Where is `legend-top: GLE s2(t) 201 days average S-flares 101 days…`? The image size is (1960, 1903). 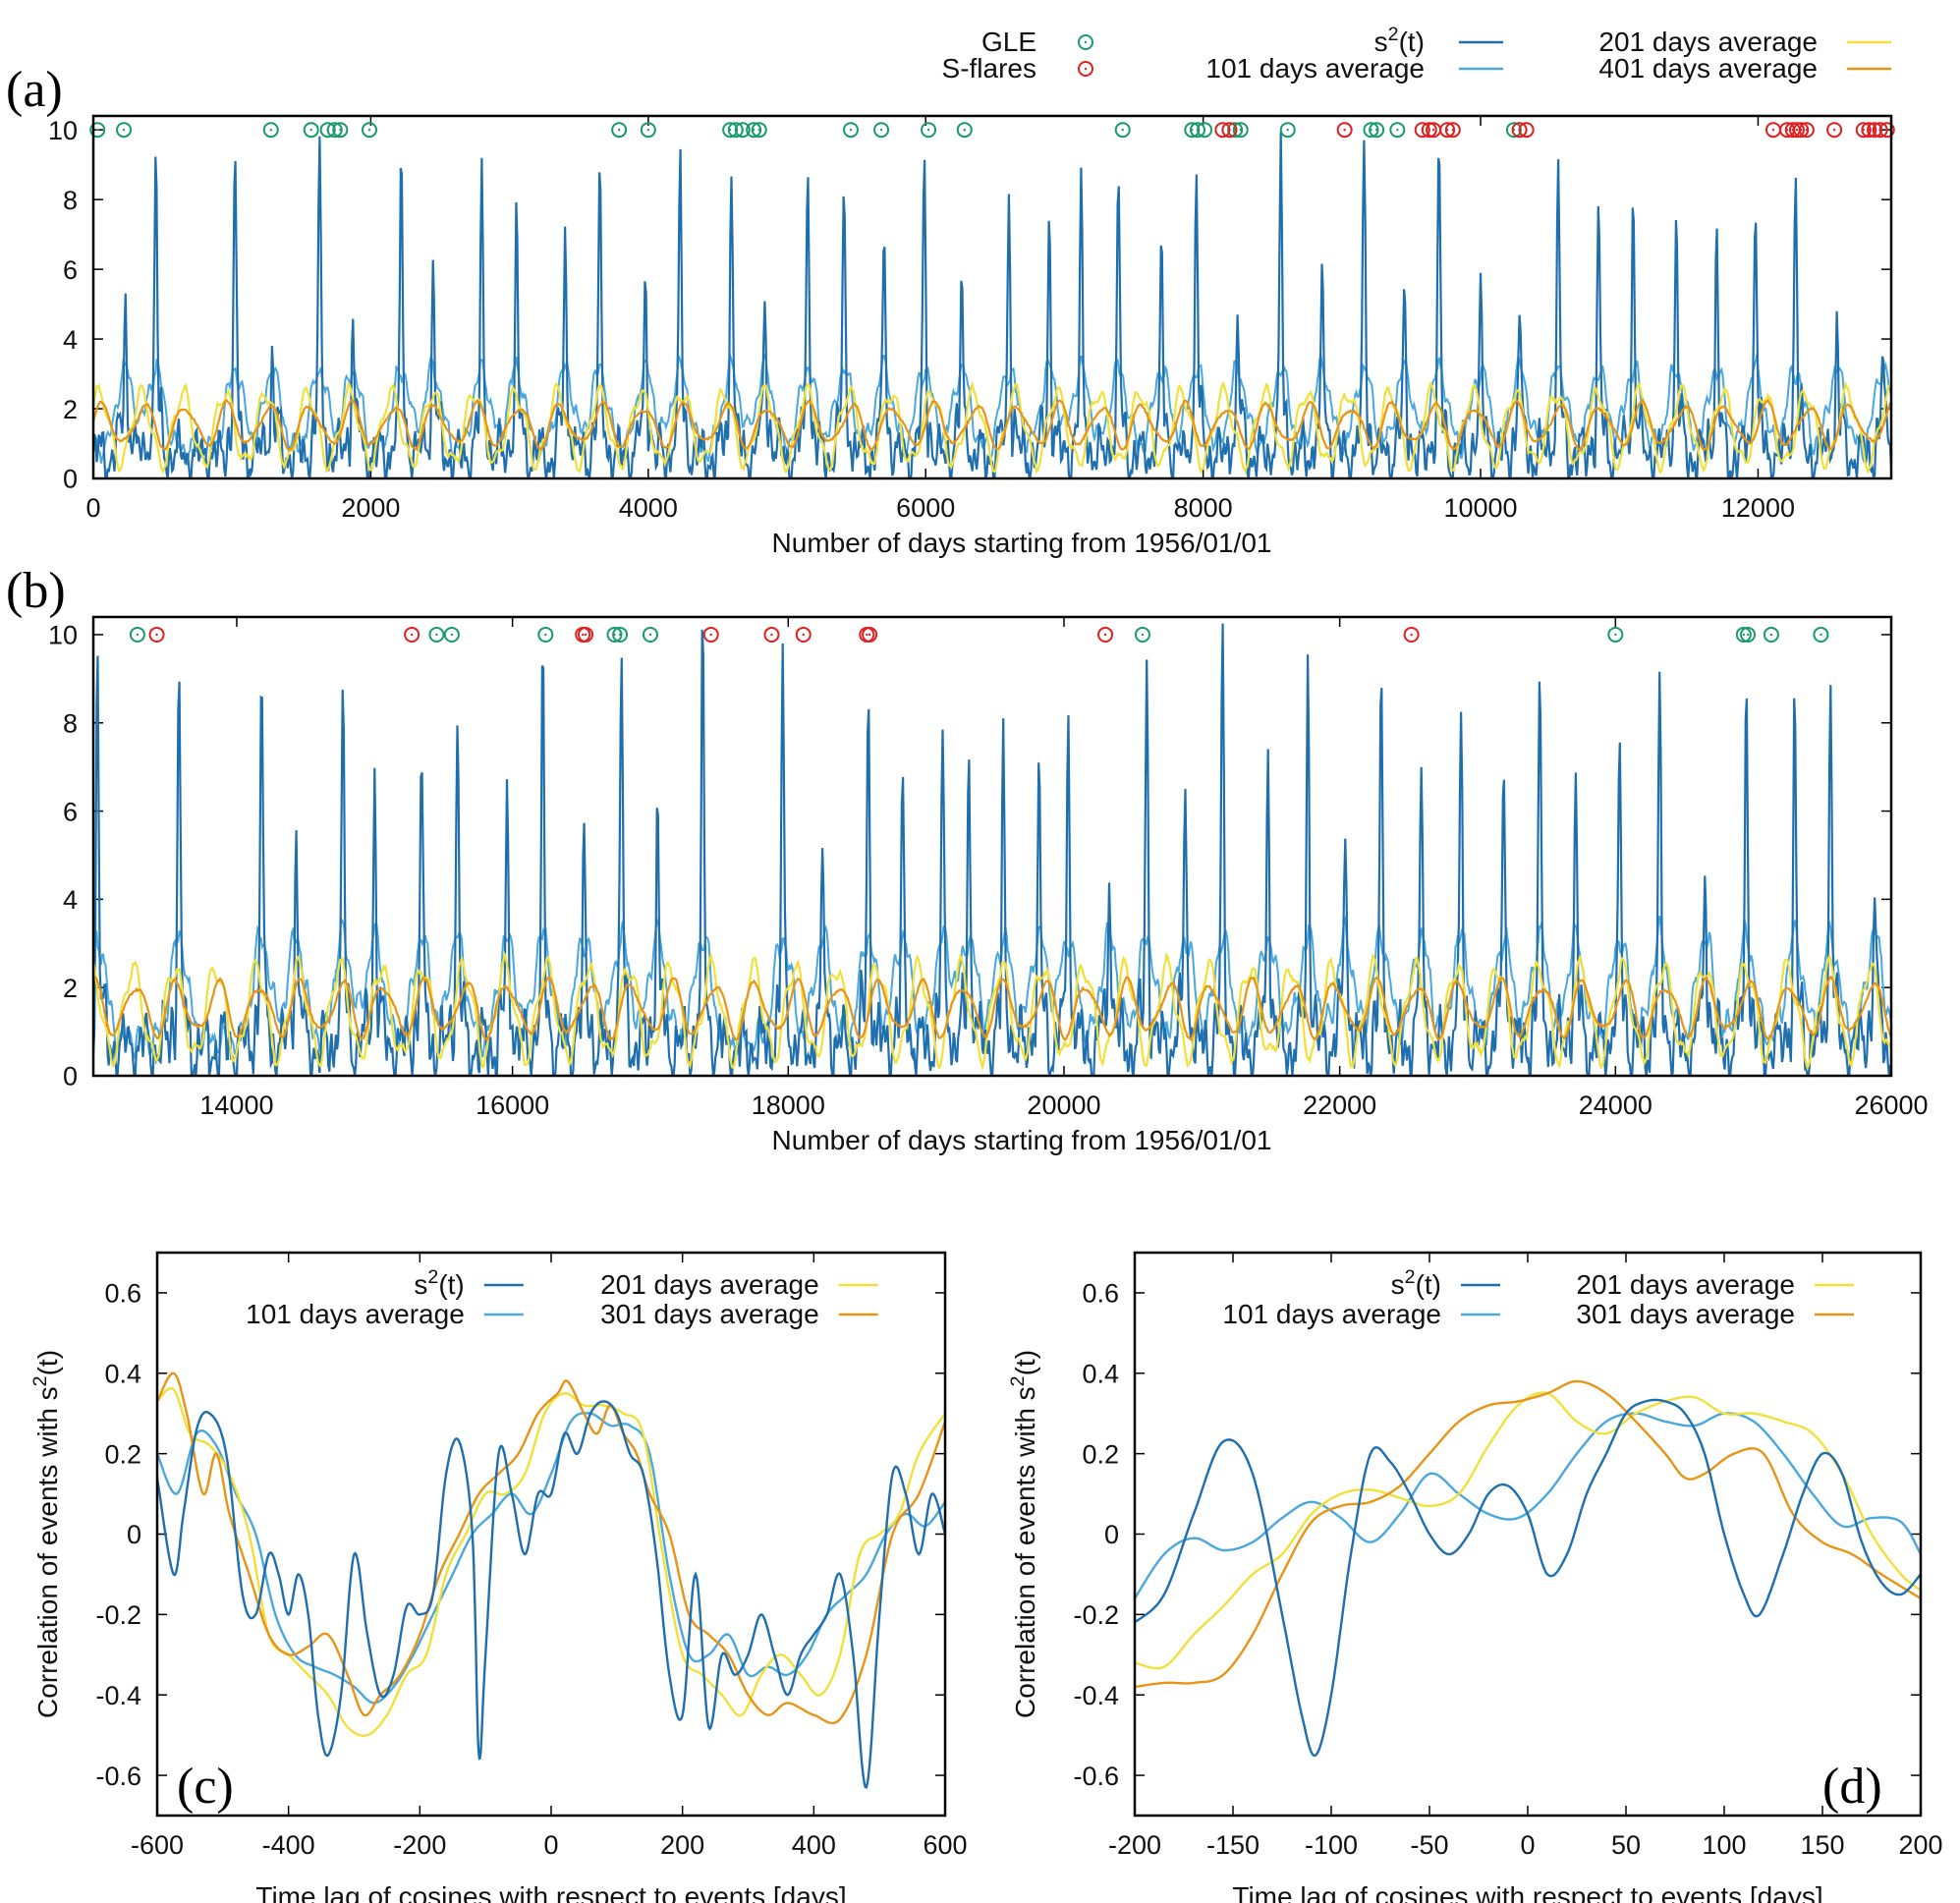
legend-top: GLE s2(t) 201 days average S-flares 101 days… is located at coordinates (1416, 54).